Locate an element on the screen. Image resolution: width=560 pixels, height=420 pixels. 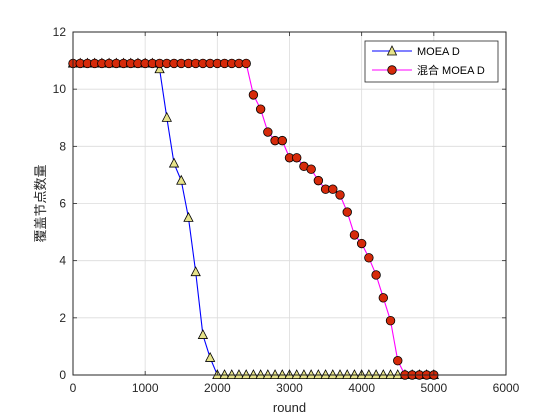
x-axis-label: round is located at coordinates (289, 407).